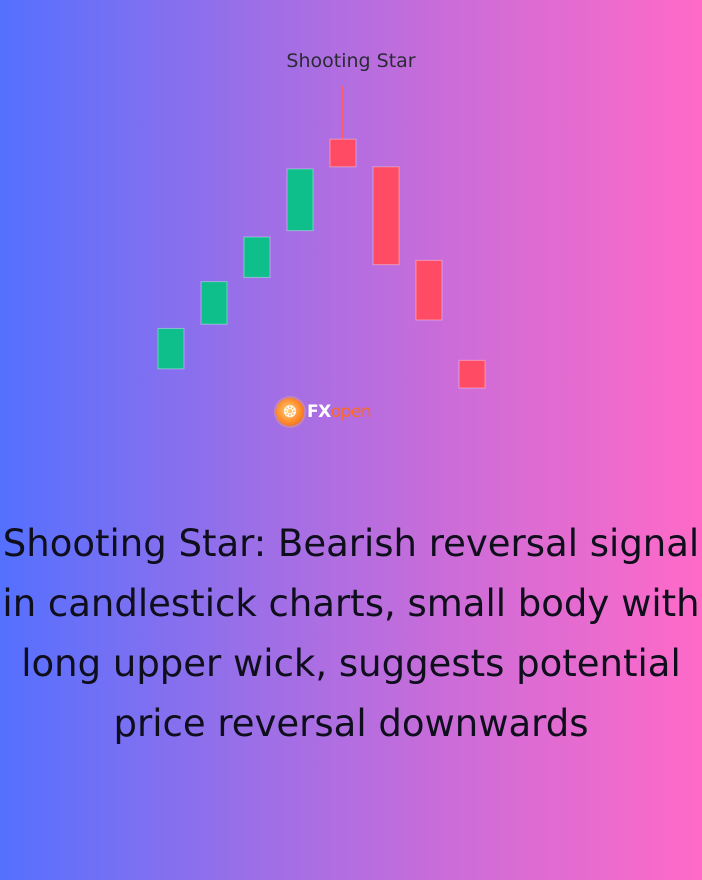 Image resolution: width=702 pixels, height=880 pixels. I want to click on candle-1-bullish, so click(171, 348).